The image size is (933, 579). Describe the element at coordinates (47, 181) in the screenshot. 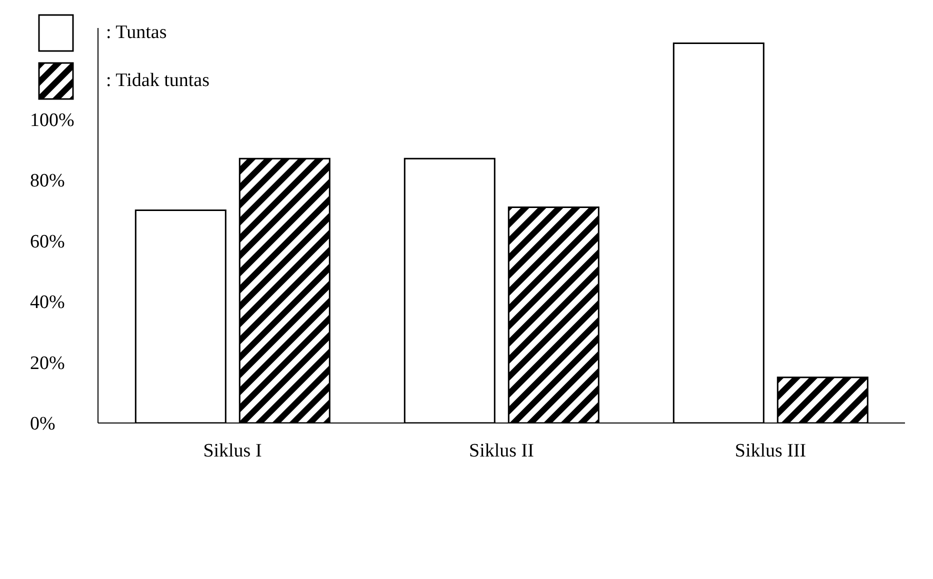

I see `y-tick-label: 80%` at that location.